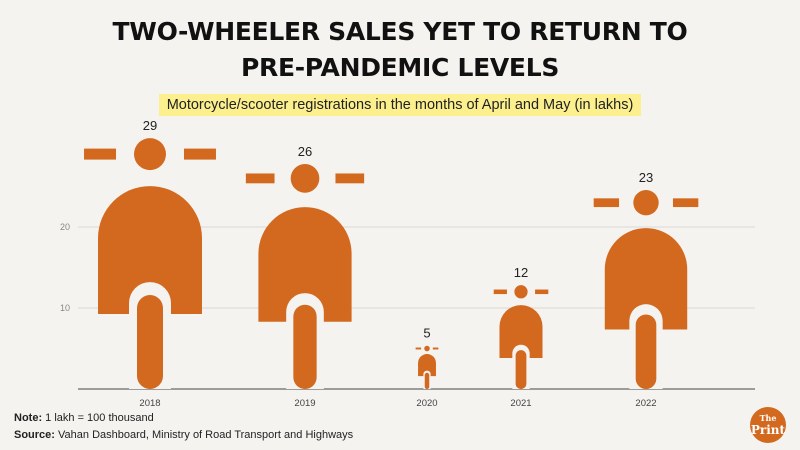 This screenshot has width=800, height=450. What do you see at coordinates (427, 348) in the screenshot?
I see `scooter-head-2020` at bounding box center [427, 348].